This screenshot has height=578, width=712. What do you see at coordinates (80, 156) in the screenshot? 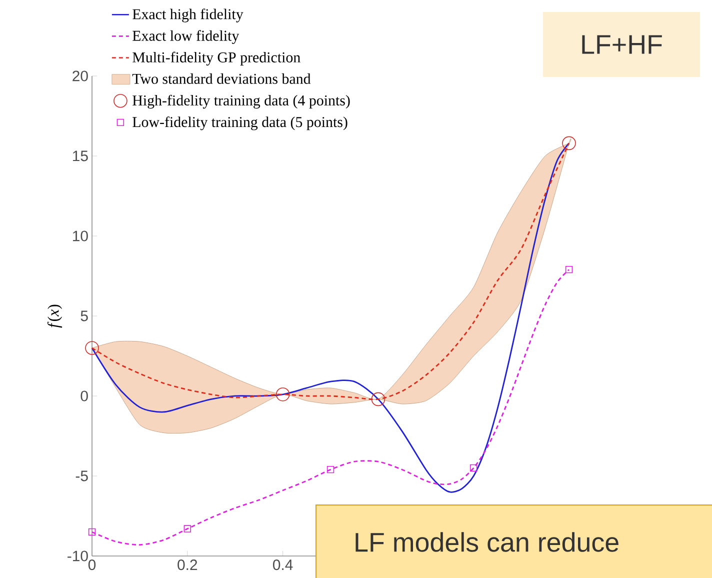
I see `y-tick-label: 15` at bounding box center [80, 156].